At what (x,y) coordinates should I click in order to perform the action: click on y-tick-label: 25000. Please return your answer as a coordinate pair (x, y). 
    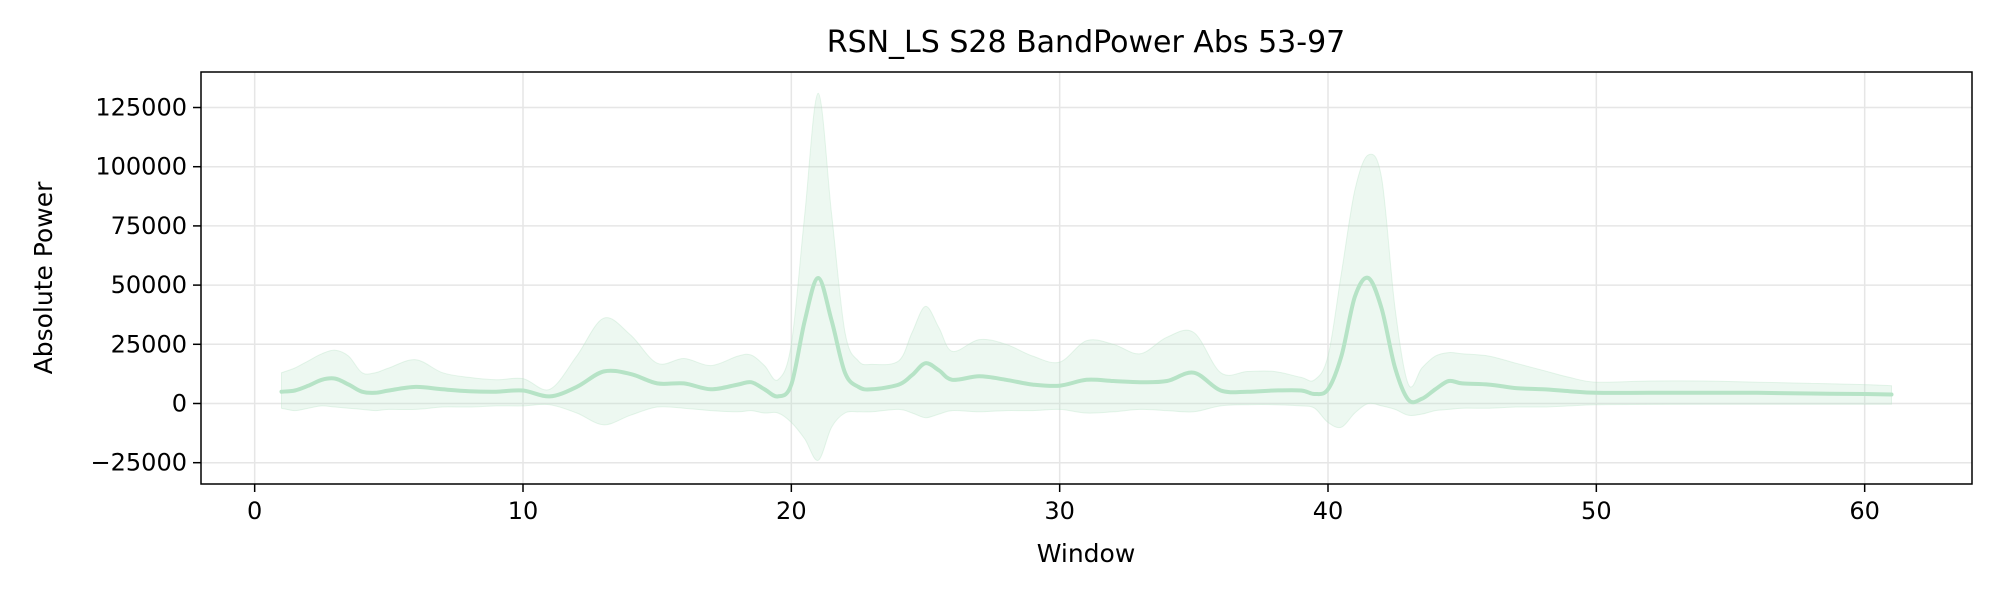
    Looking at the image, I should click on (149, 344).